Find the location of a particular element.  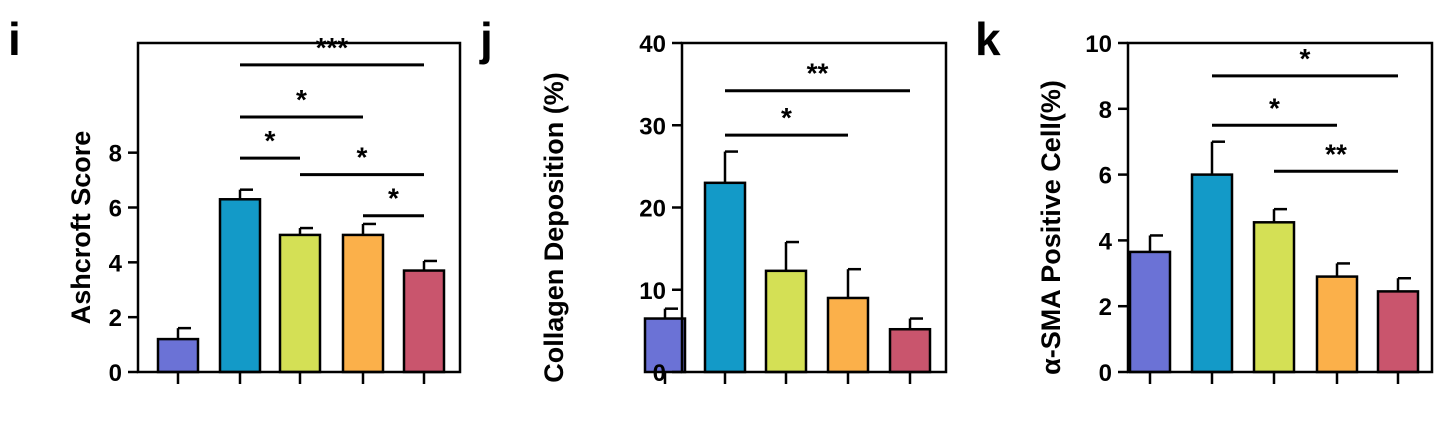

panel-letter: k is located at coordinates (988, 39).